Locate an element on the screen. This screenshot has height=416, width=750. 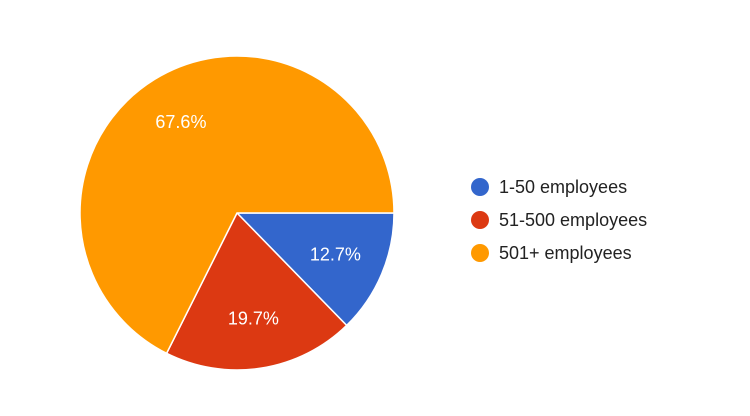
legend-label-1: 1-50 employees is located at coordinates (563, 187).